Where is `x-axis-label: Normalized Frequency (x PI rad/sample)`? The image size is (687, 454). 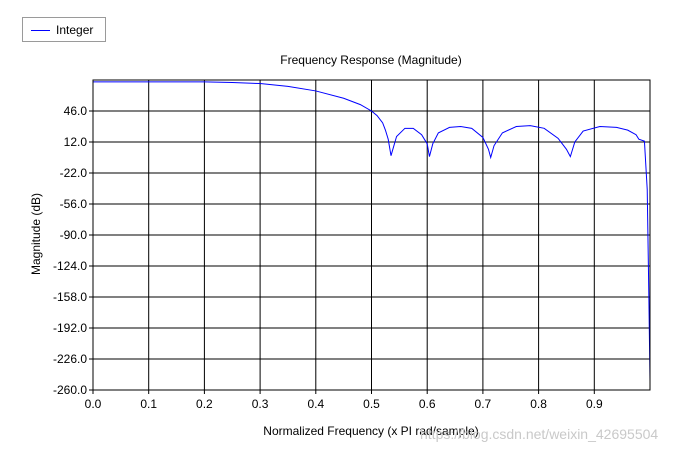 x-axis-label: Normalized Frequency (x PI rad/sample) is located at coordinates (370, 431).